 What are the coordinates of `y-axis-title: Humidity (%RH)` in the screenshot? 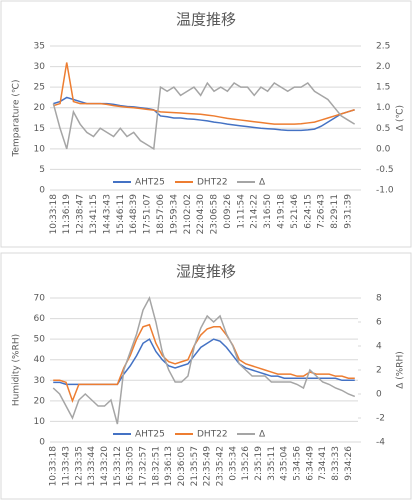 It's located at (17, 370).